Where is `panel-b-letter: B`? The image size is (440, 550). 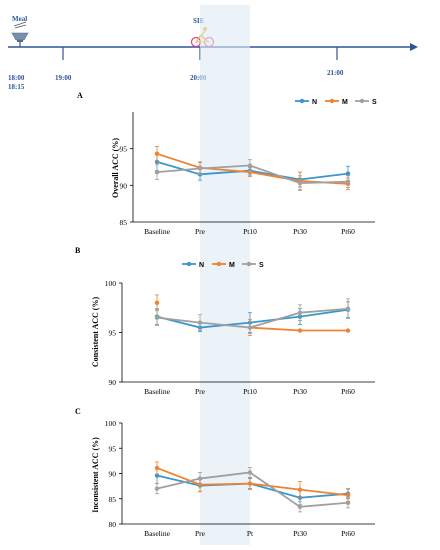
panel-b-letter: B is located at coordinates (78, 250).